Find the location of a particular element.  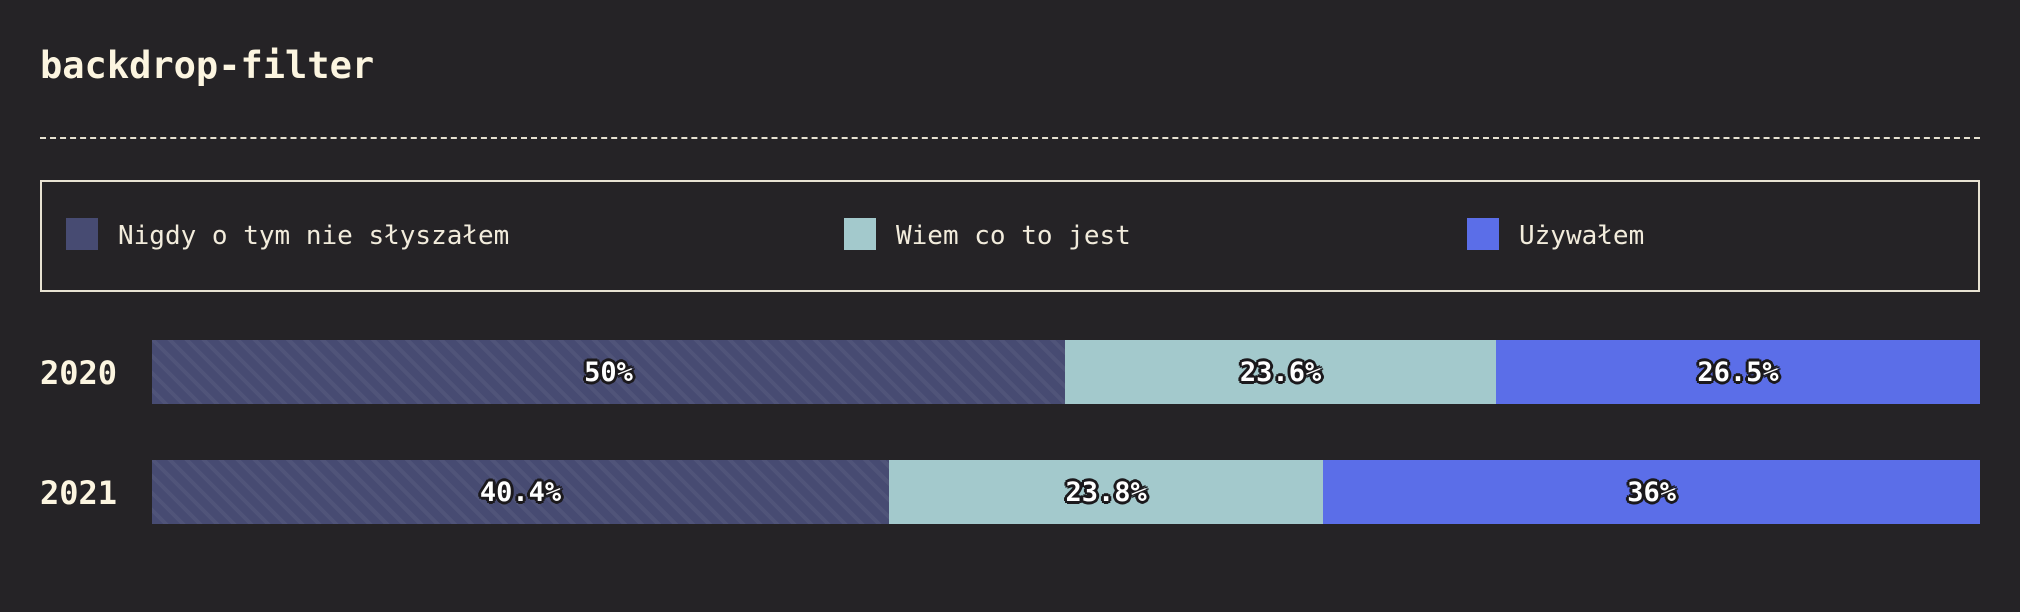

bar-segment-know-it-2020: 23.6% is located at coordinates (1280, 372).